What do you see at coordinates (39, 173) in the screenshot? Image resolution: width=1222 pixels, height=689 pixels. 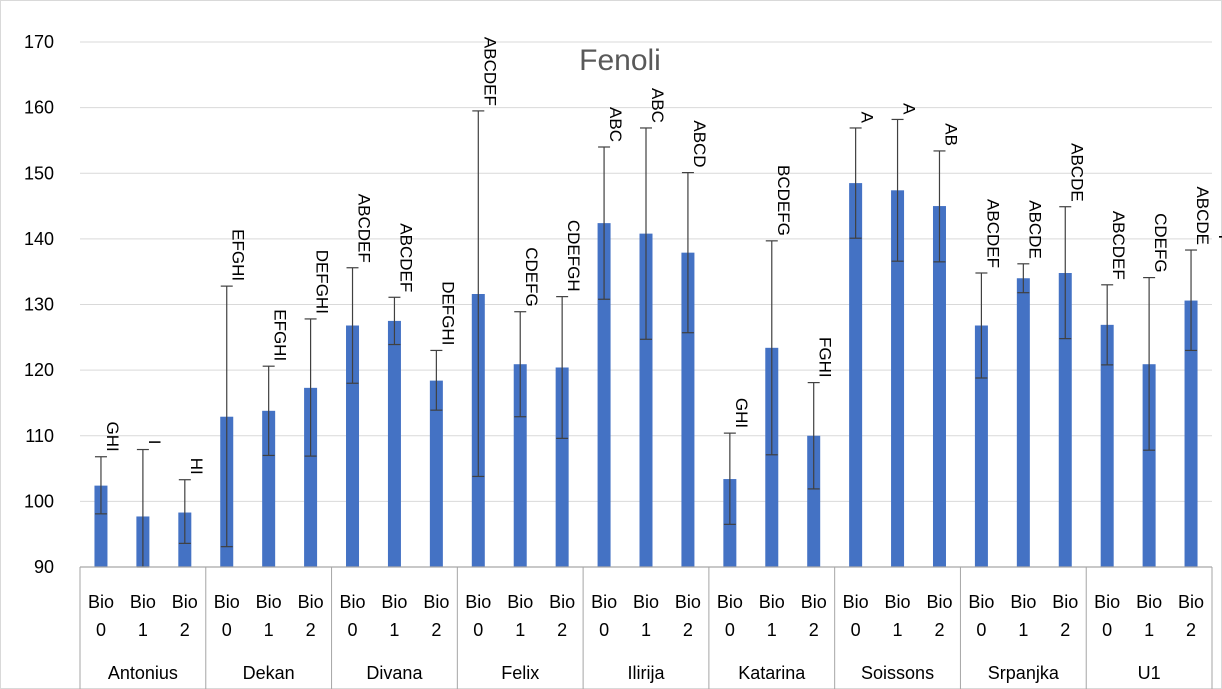 I see `y-tick-label: 150` at bounding box center [39, 173].